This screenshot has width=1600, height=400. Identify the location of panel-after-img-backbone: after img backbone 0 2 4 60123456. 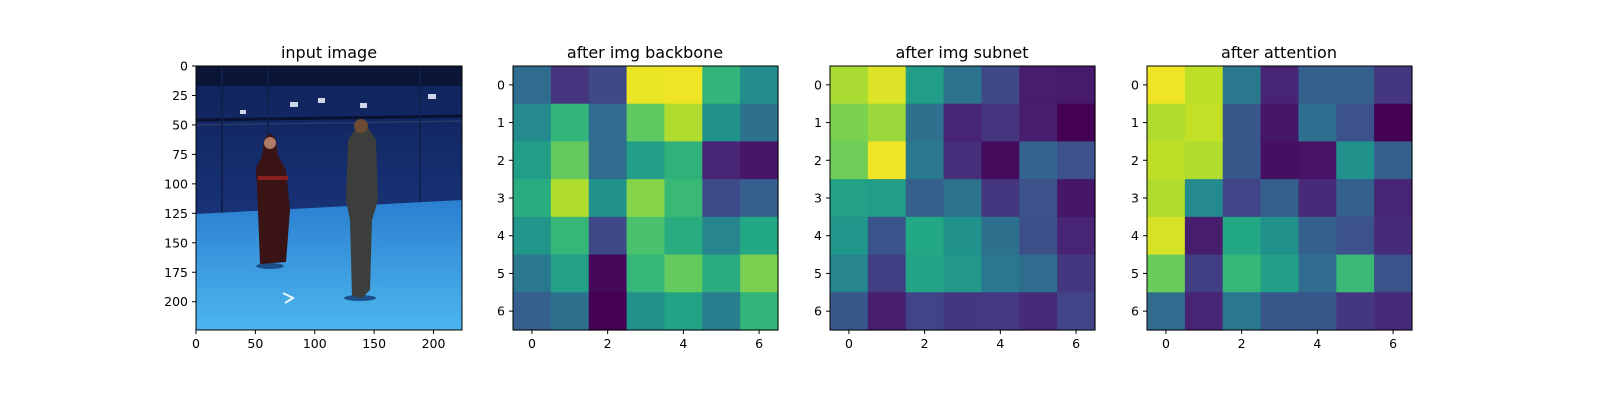
(638, 197).